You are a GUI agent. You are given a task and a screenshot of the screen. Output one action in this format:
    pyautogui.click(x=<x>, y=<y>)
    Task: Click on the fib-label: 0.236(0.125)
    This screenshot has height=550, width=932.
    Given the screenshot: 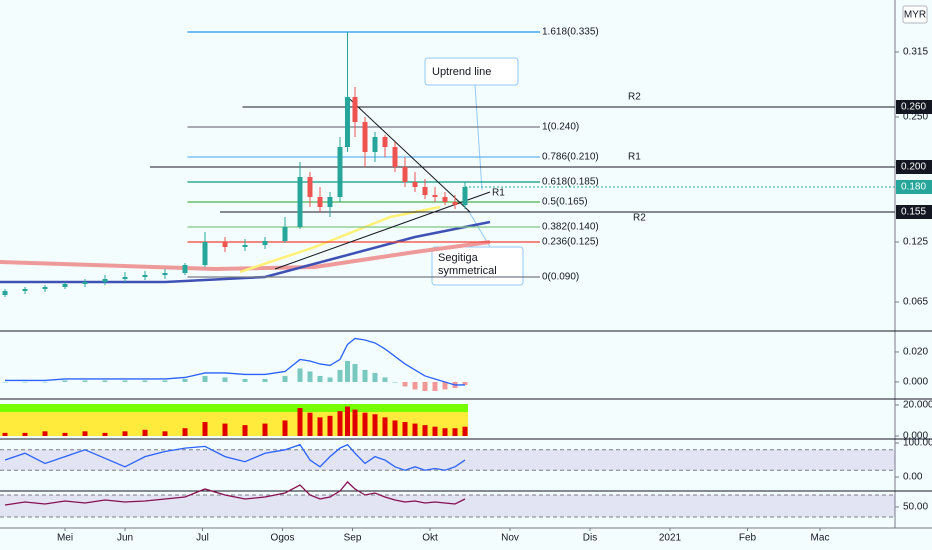 What is the action you would take?
    pyautogui.click(x=570, y=242)
    